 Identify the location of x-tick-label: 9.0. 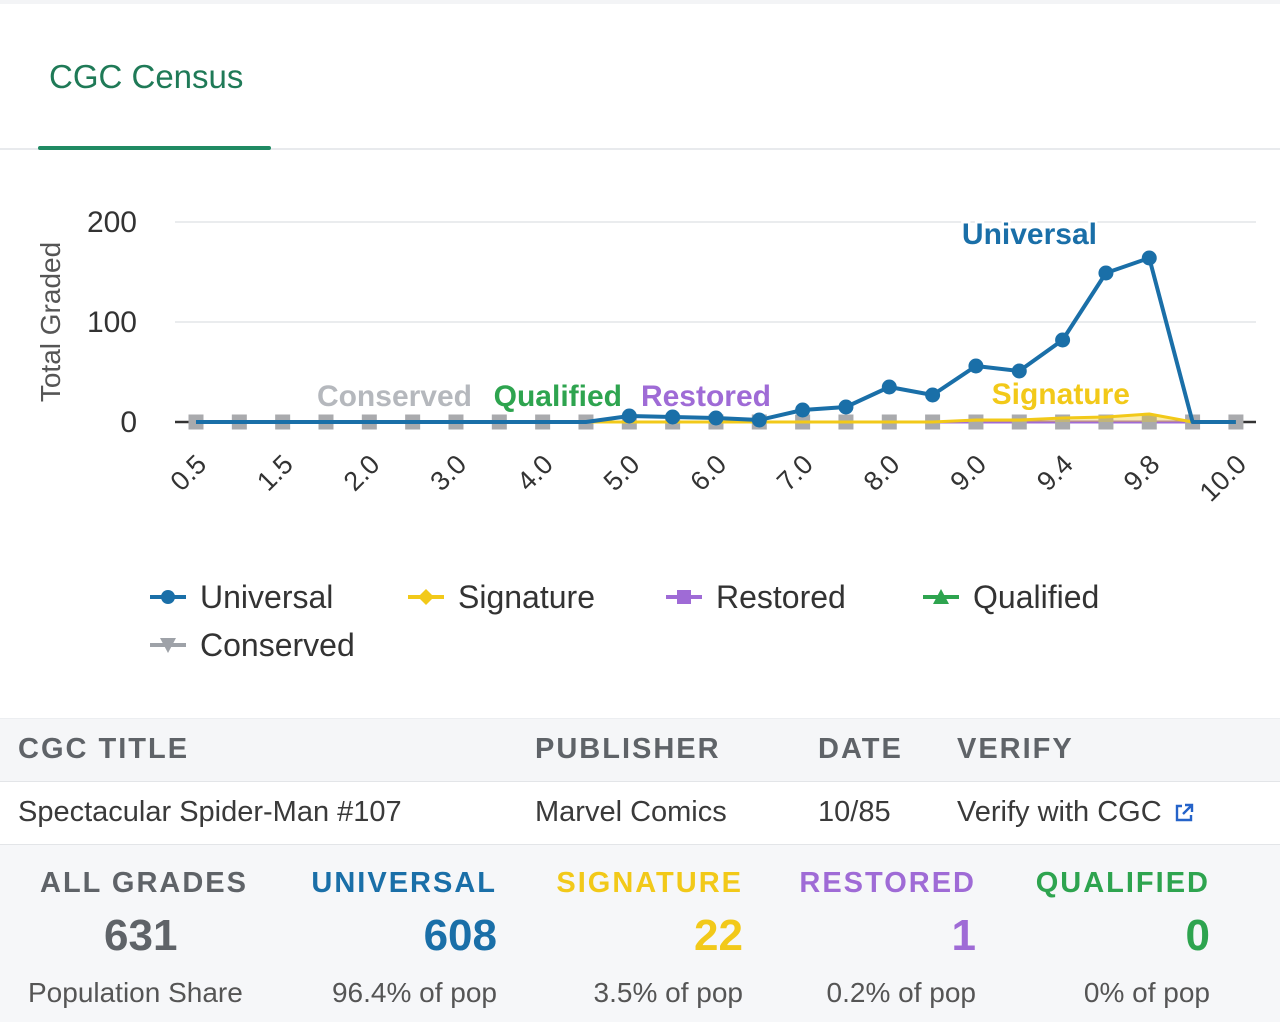
(968, 473).